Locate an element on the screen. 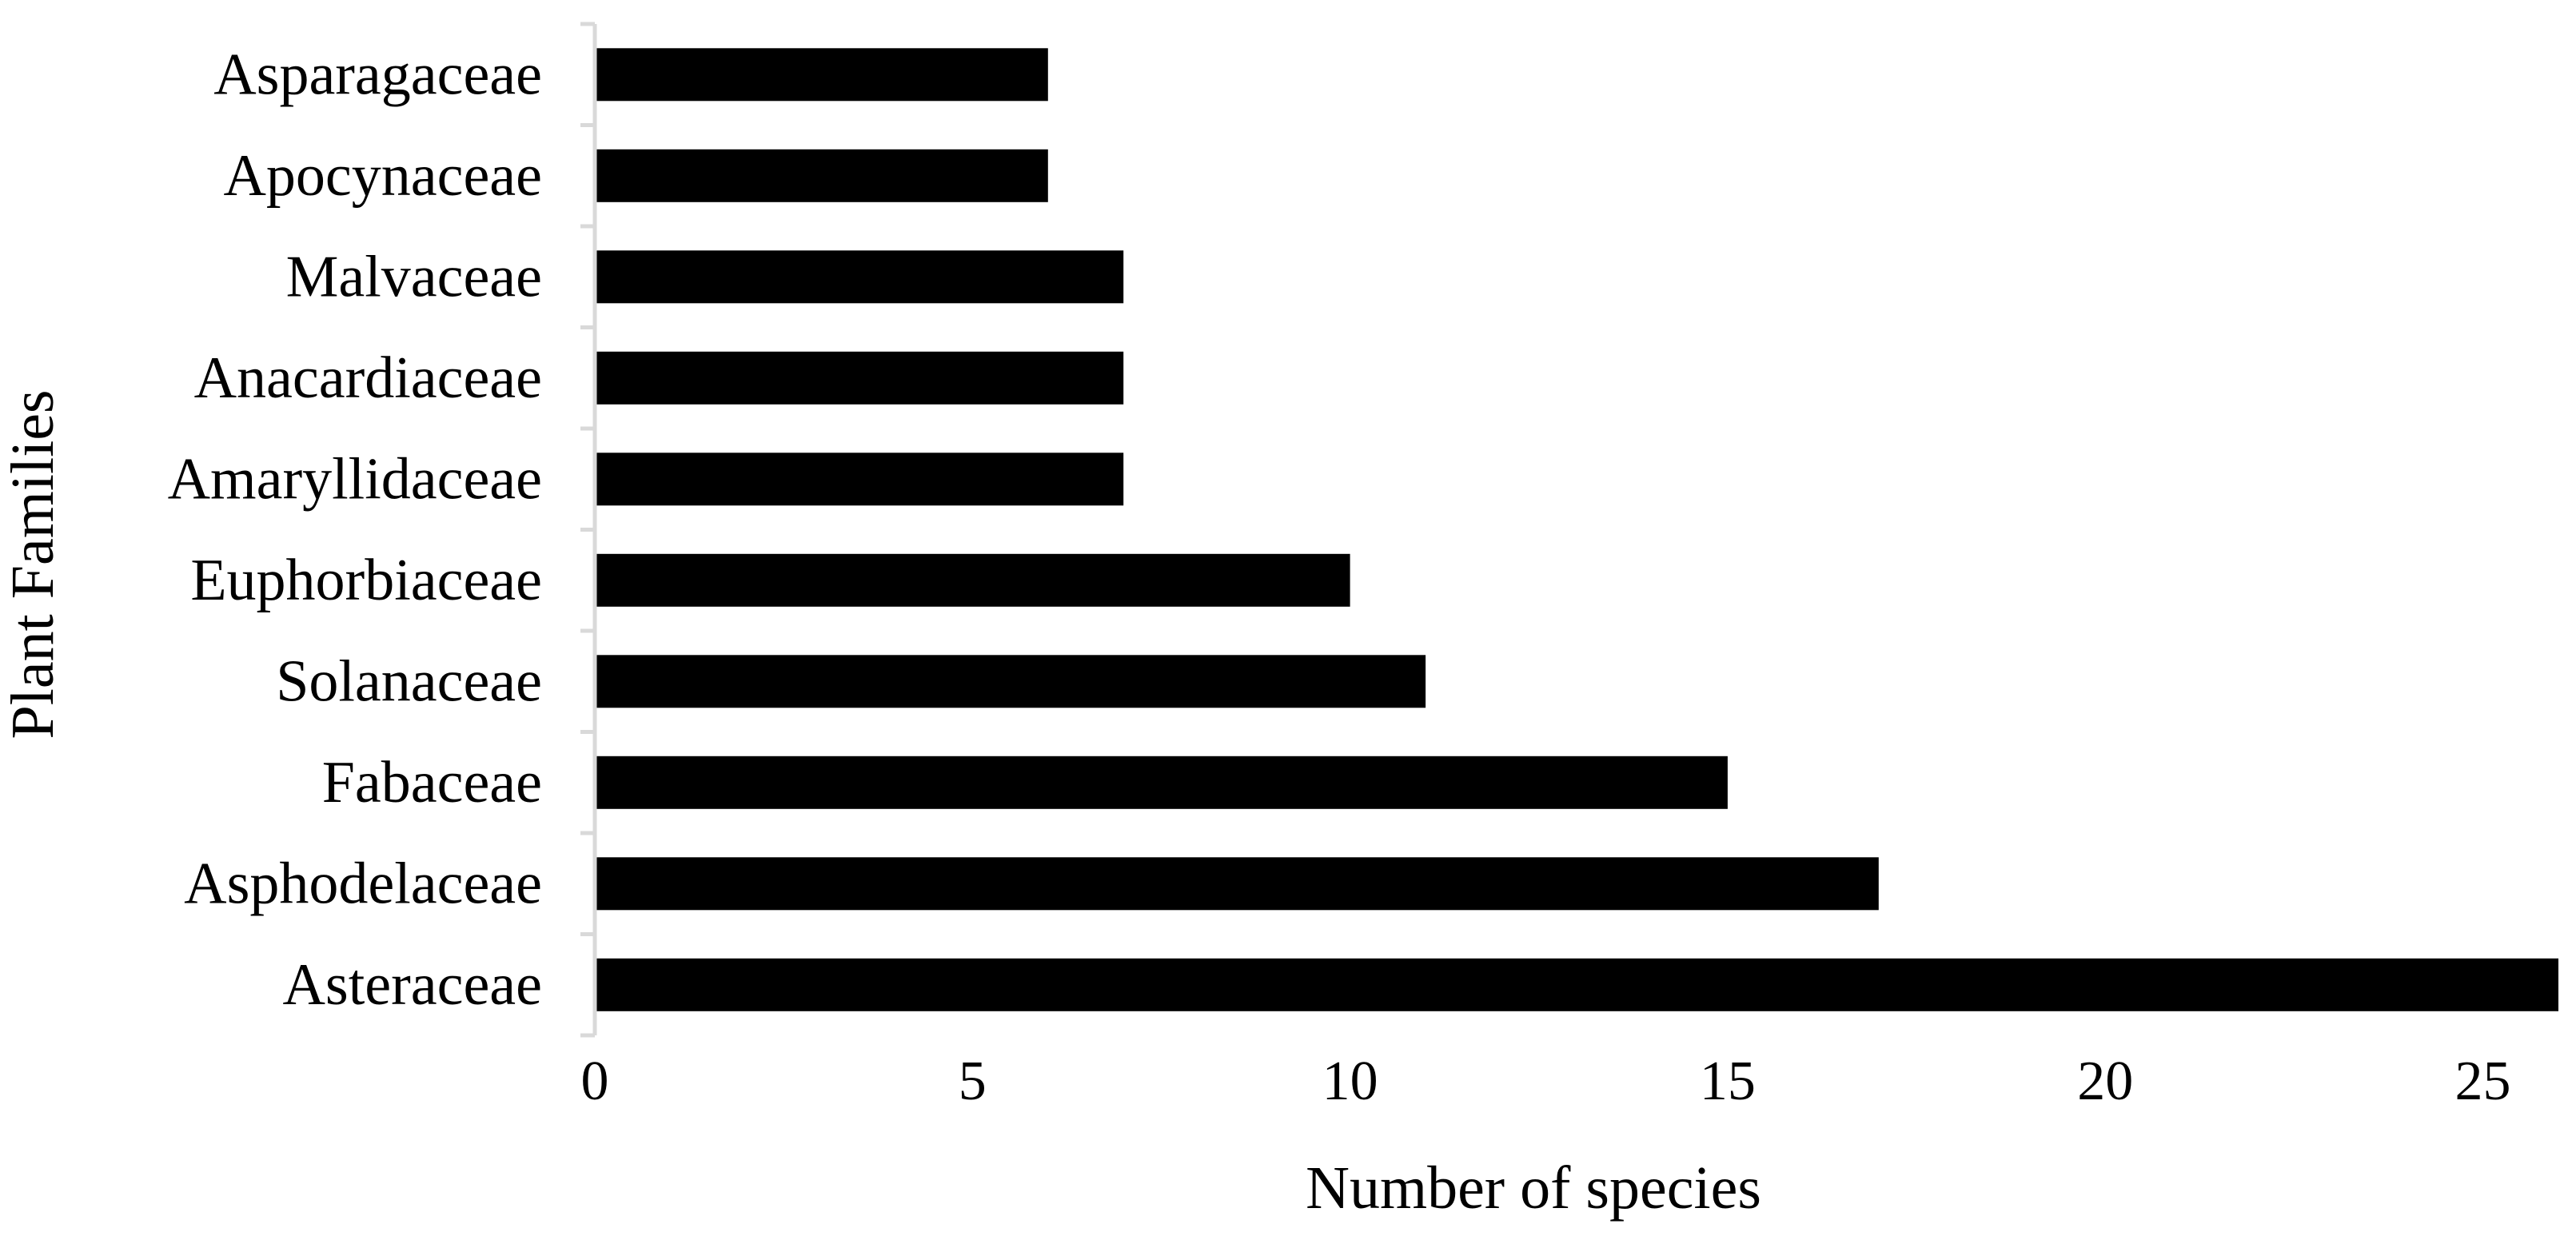 The height and width of the screenshot is (1260, 2576). x-tick-label: 0 is located at coordinates (595, 1081).